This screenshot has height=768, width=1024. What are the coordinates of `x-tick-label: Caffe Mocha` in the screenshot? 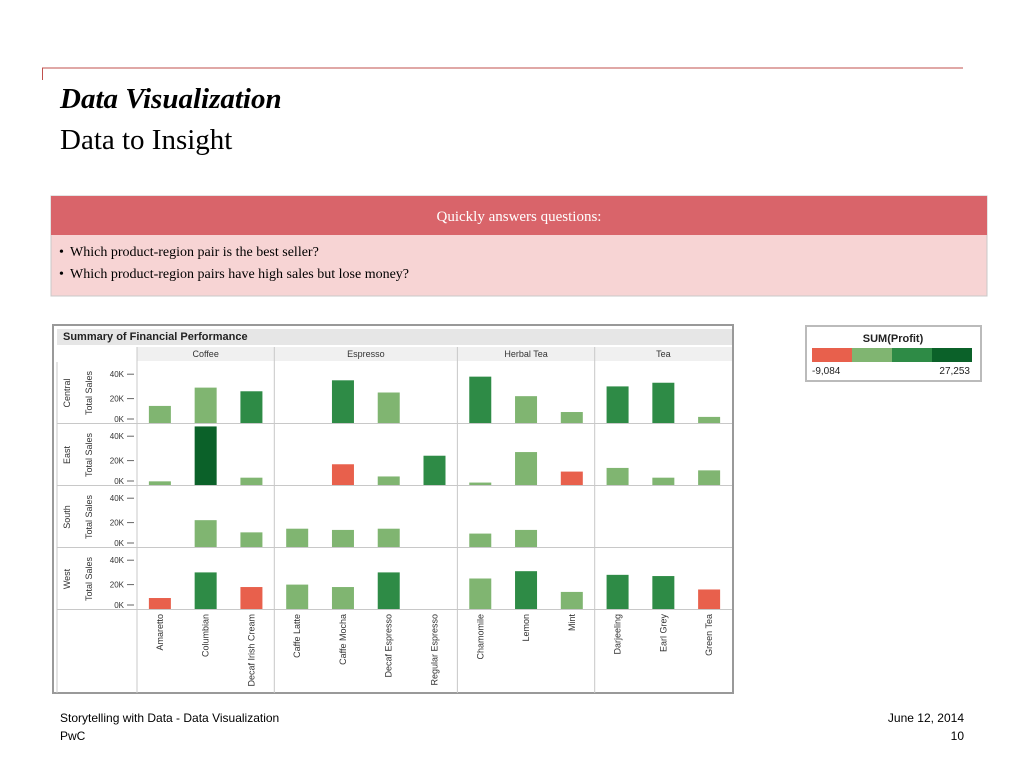 It's located at (343, 639).